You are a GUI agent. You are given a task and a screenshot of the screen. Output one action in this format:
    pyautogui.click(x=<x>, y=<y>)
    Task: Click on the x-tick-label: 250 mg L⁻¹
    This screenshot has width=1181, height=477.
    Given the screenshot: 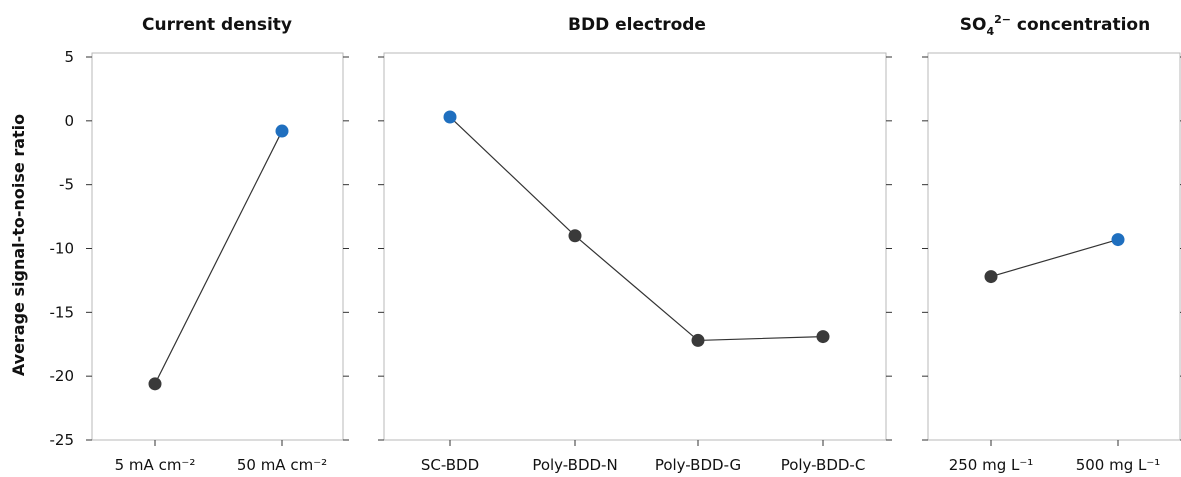 What is the action you would take?
    pyautogui.click(x=991, y=465)
    